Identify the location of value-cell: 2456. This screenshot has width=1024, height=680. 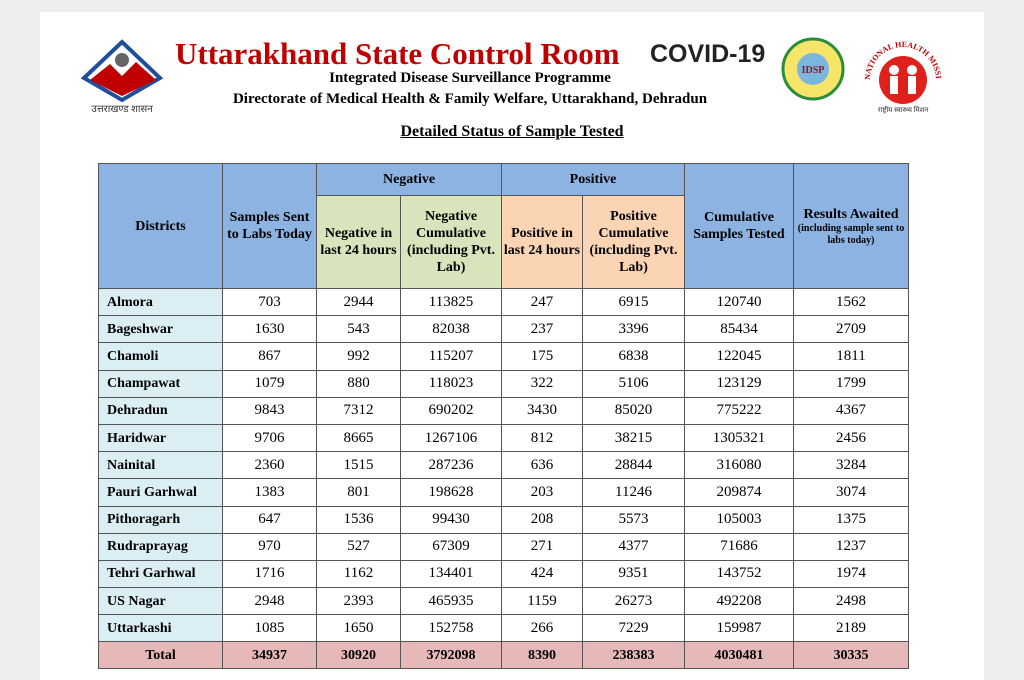
(851, 438).